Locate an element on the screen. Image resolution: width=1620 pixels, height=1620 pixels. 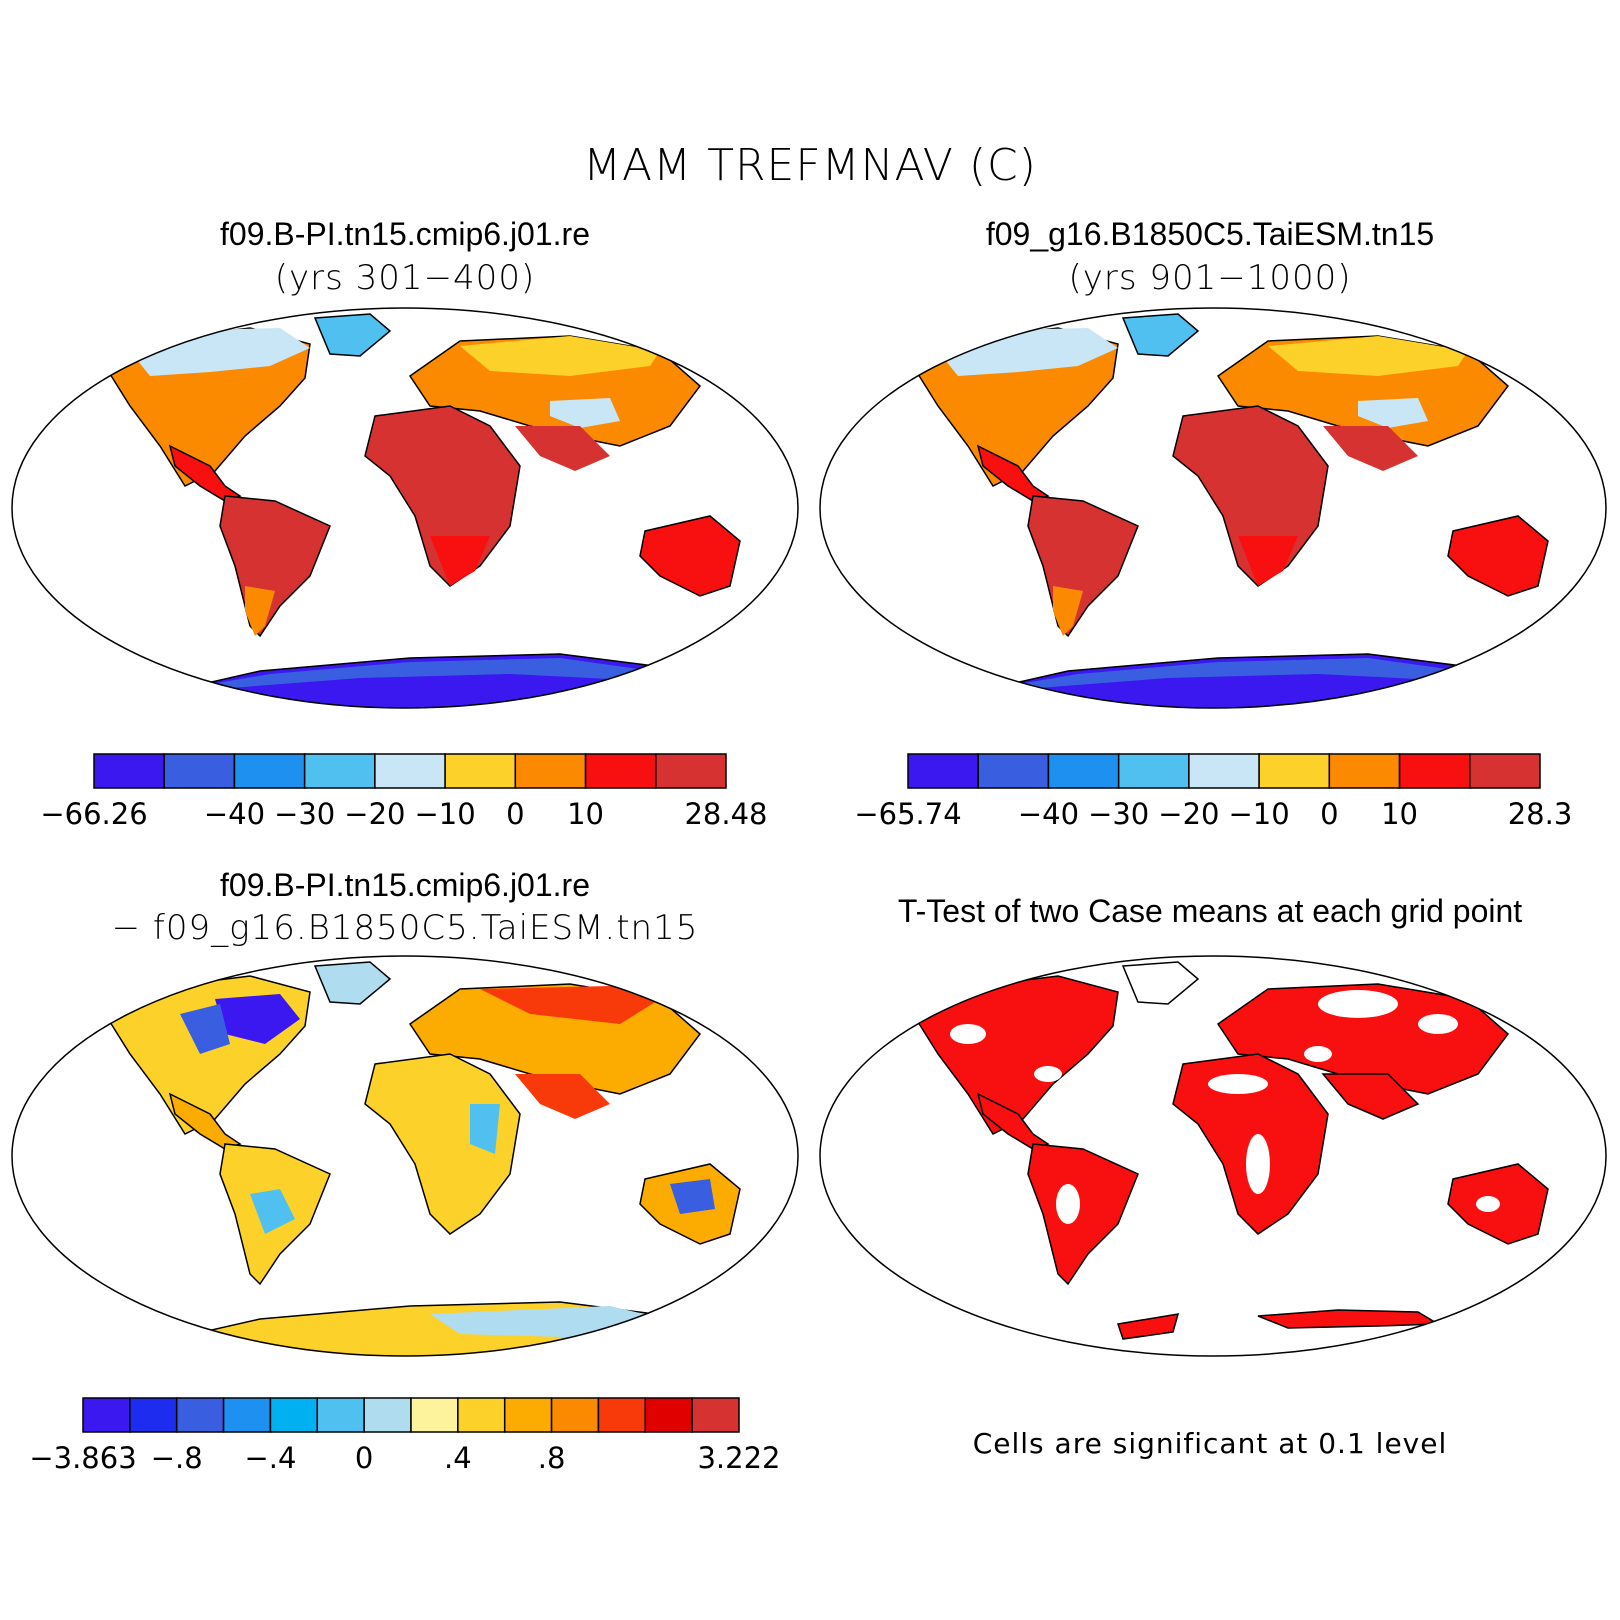
tibet is located at coordinates (585, 413).